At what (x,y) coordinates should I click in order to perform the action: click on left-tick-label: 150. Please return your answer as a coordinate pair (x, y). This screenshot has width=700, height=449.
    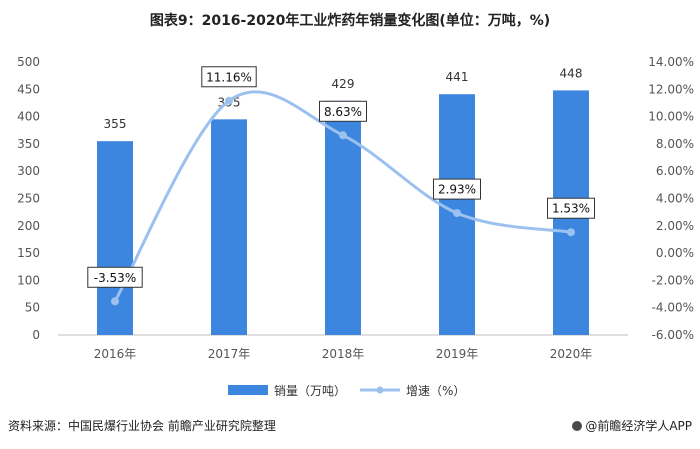
    Looking at the image, I should click on (28, 253).